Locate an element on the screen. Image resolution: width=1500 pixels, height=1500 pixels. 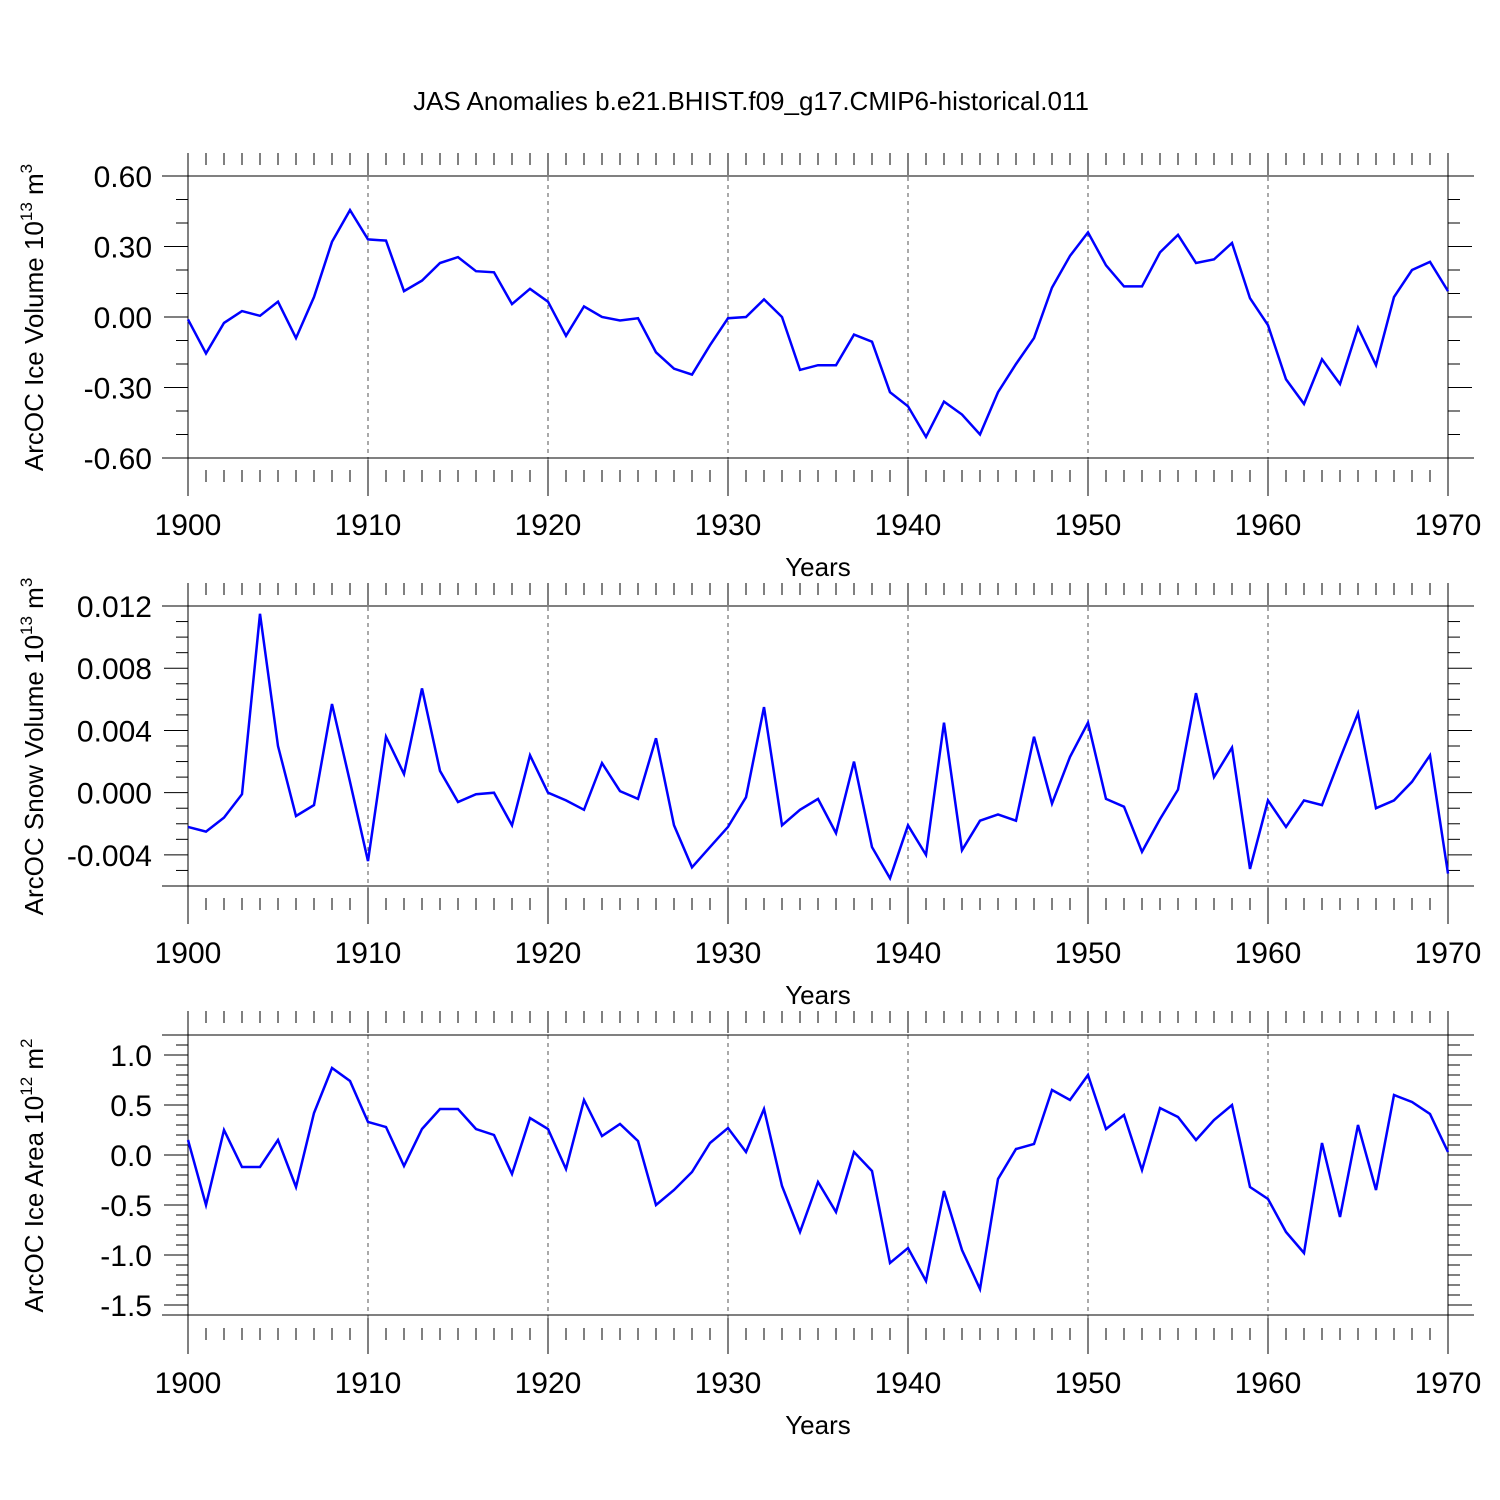
y-tick-label: -1.5 is located at coordinates (126, 1306).